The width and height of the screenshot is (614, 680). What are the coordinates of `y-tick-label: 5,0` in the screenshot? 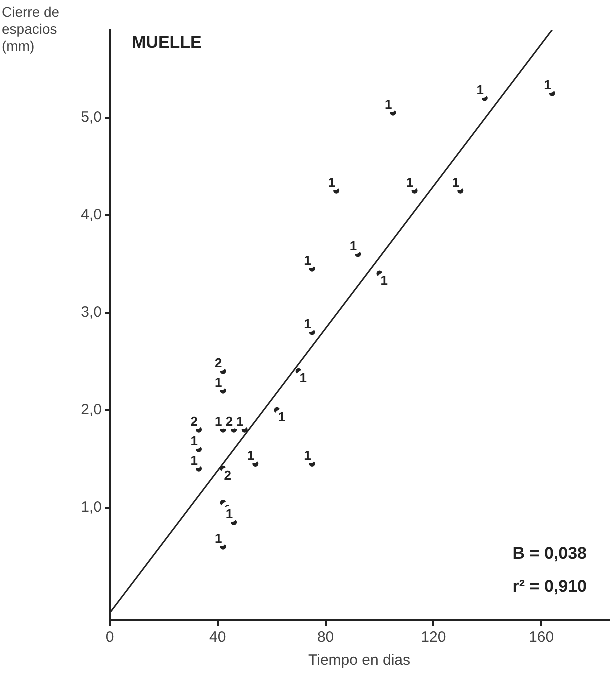 It's located at (91, 117).